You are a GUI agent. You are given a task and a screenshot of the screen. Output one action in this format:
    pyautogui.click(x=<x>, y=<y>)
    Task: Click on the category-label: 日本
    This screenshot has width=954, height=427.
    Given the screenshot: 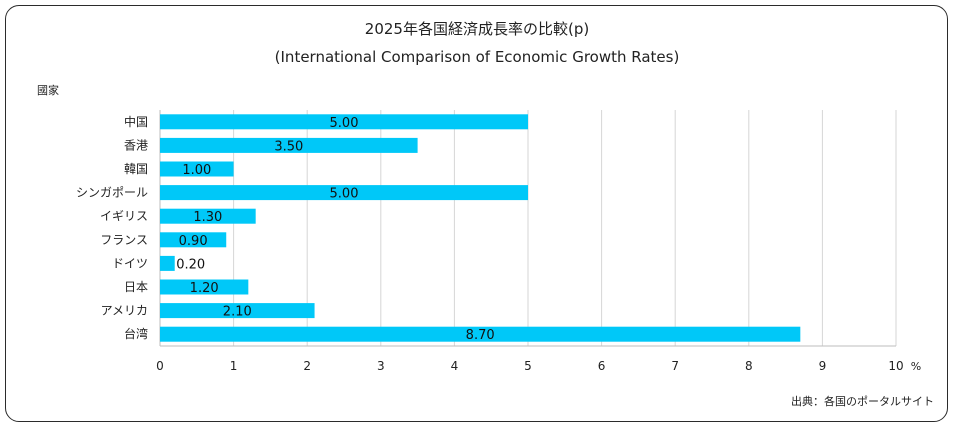 What is the action you would take?
    pyautogui.click(x=136, y=287)
    